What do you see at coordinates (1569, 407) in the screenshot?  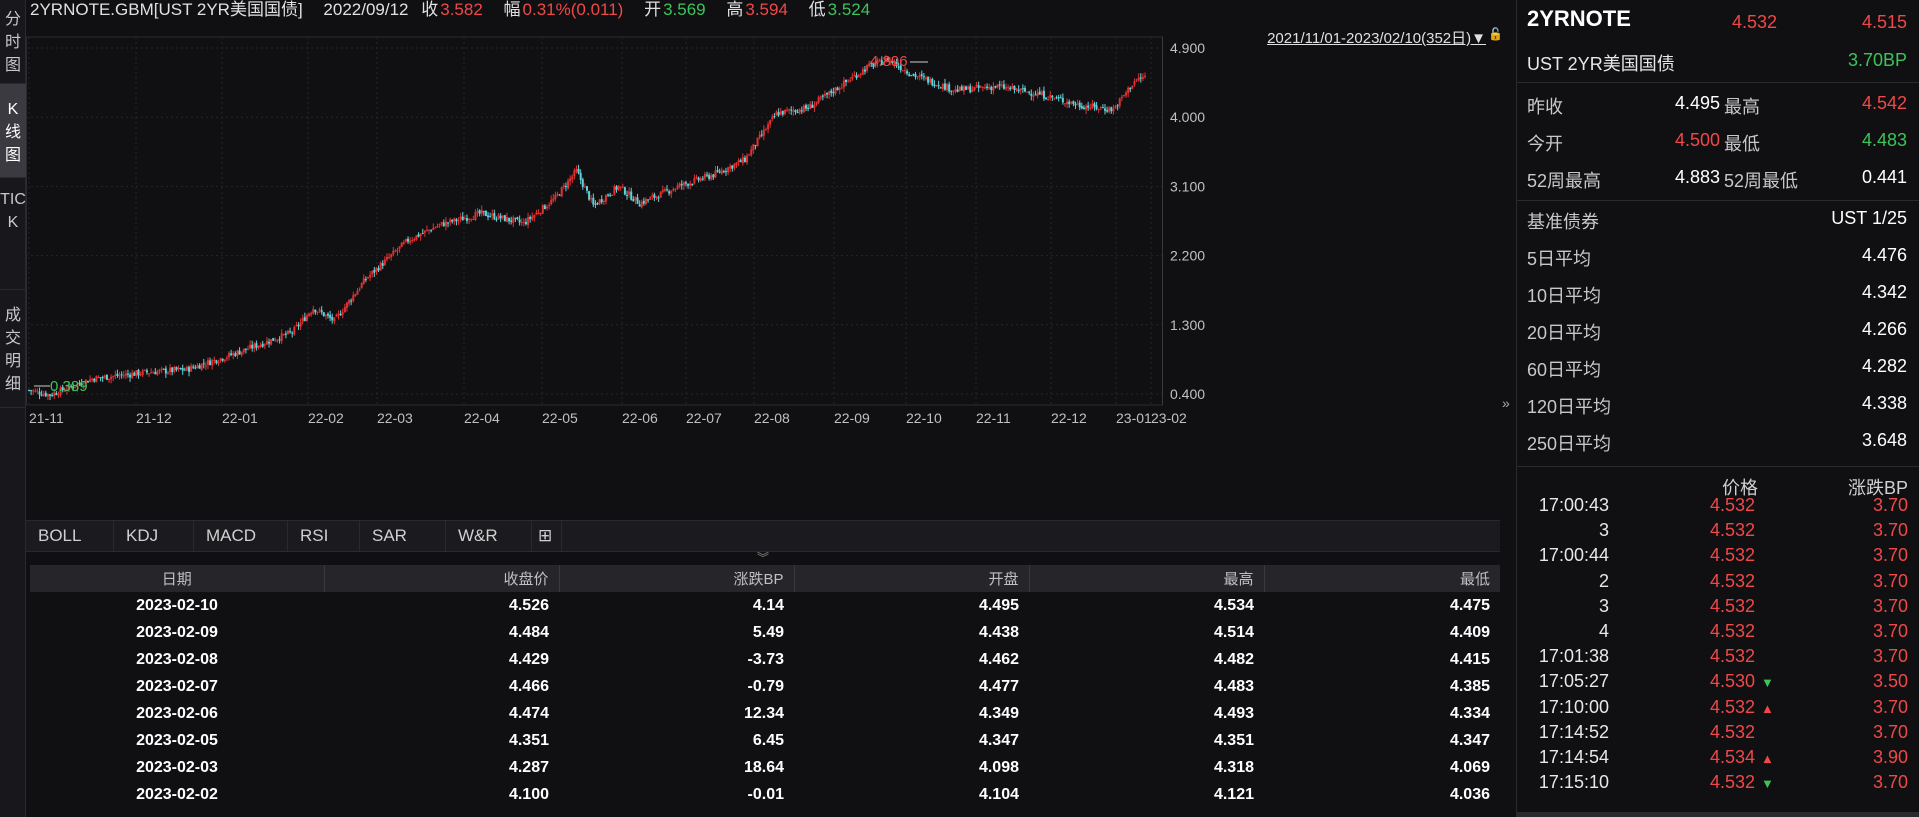 I see `average-label: 120日平均` at bounding box center [1569, 407].